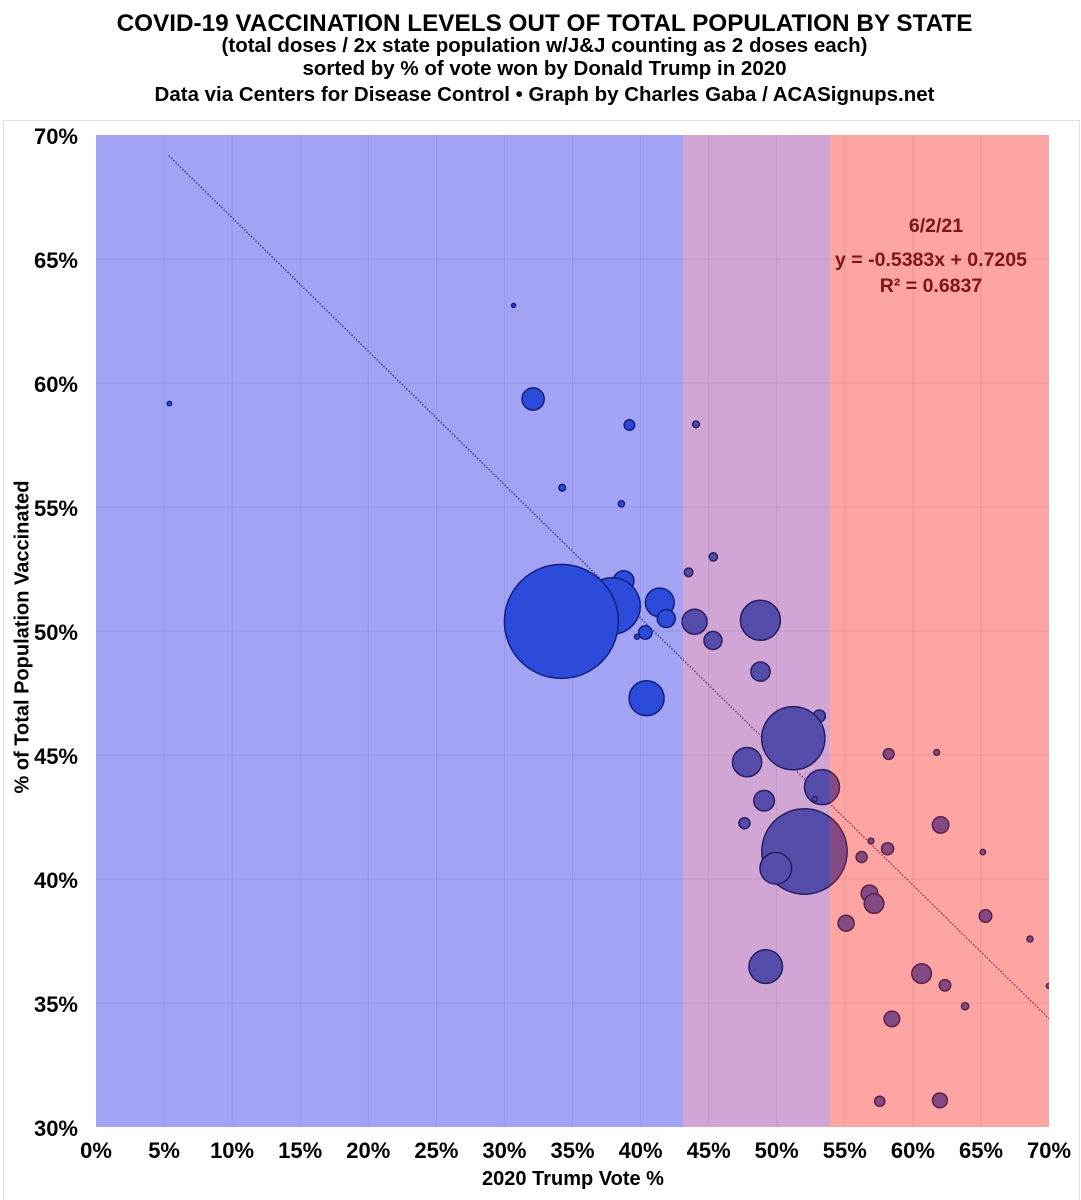 The width and height of the screenshot is (1081, 1200). What do you see at coordinates (573, 1179) in the screenshot?
I see `svg-text: 2020 Trump Vote %` at bounding box center [573, 1179].